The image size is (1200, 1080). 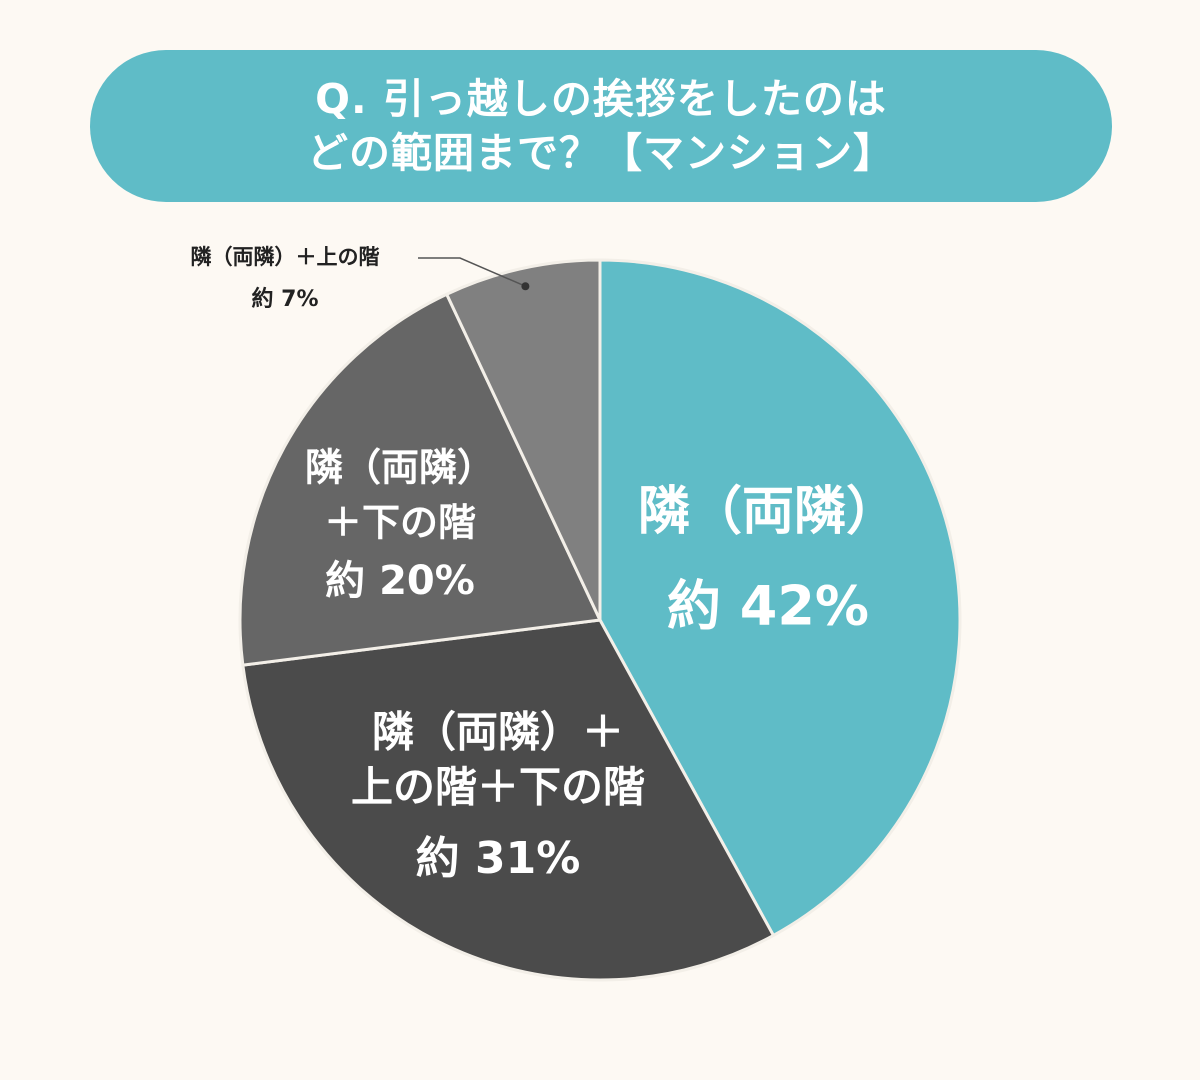 What do you see at coordinates (284, 299) in the screenshot?
I see `slice-value-4: 約 7%` at bounding box center [284, 299].